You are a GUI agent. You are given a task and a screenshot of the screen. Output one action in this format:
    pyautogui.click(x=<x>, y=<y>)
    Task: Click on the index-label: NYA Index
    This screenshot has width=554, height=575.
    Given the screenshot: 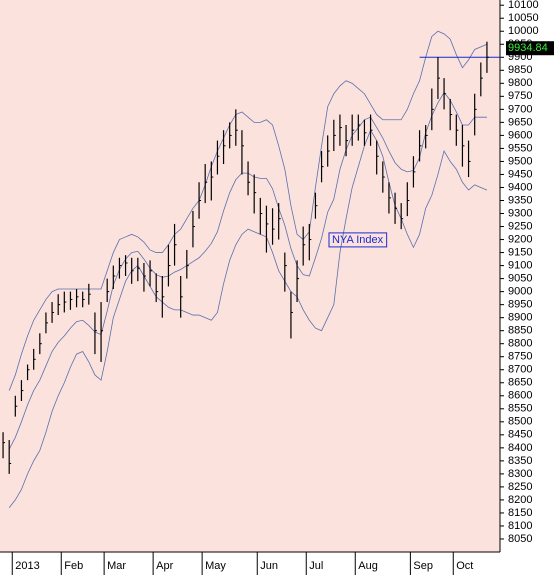 What is the action you would take?
    pyautogui.click(x=358, y=240)
    